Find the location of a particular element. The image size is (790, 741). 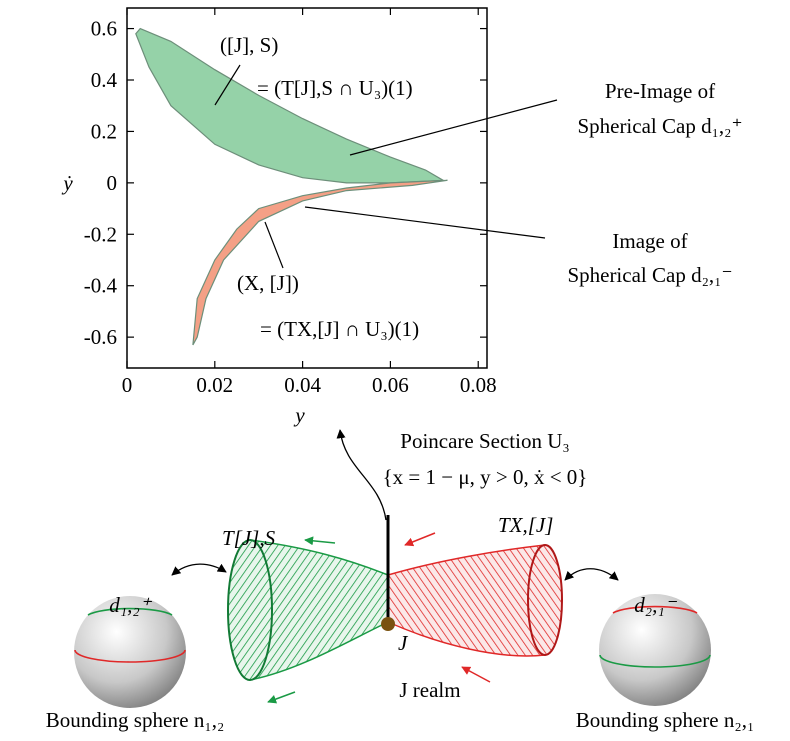

y-tick-label: 0 is located at coordinates (112, 183).